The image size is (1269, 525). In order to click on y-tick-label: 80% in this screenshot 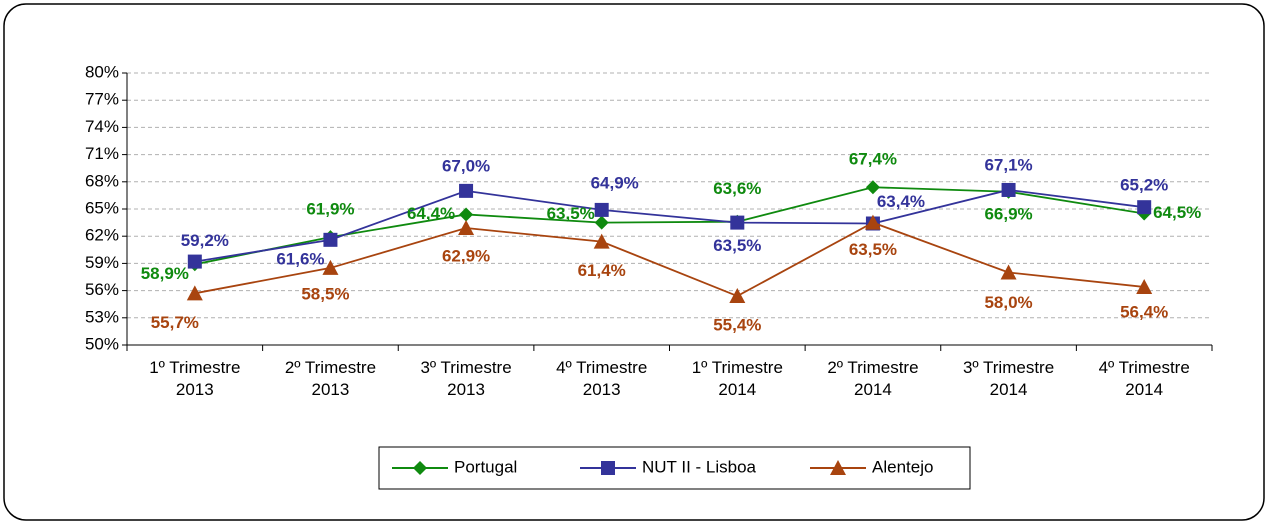, I will do `click(102, 71)`.